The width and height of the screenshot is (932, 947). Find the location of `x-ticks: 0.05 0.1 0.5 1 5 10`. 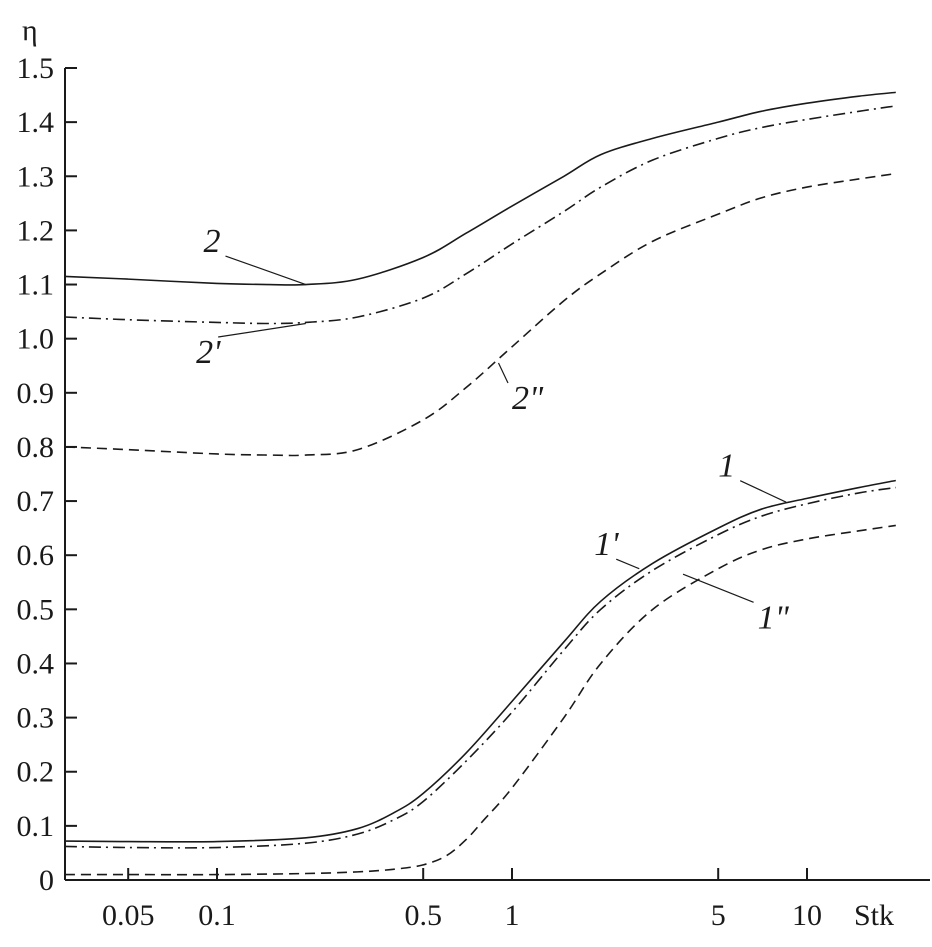

x-ticks: 0.05 0.1 0.5 1 5 10 is located at coordinates (462, 900).